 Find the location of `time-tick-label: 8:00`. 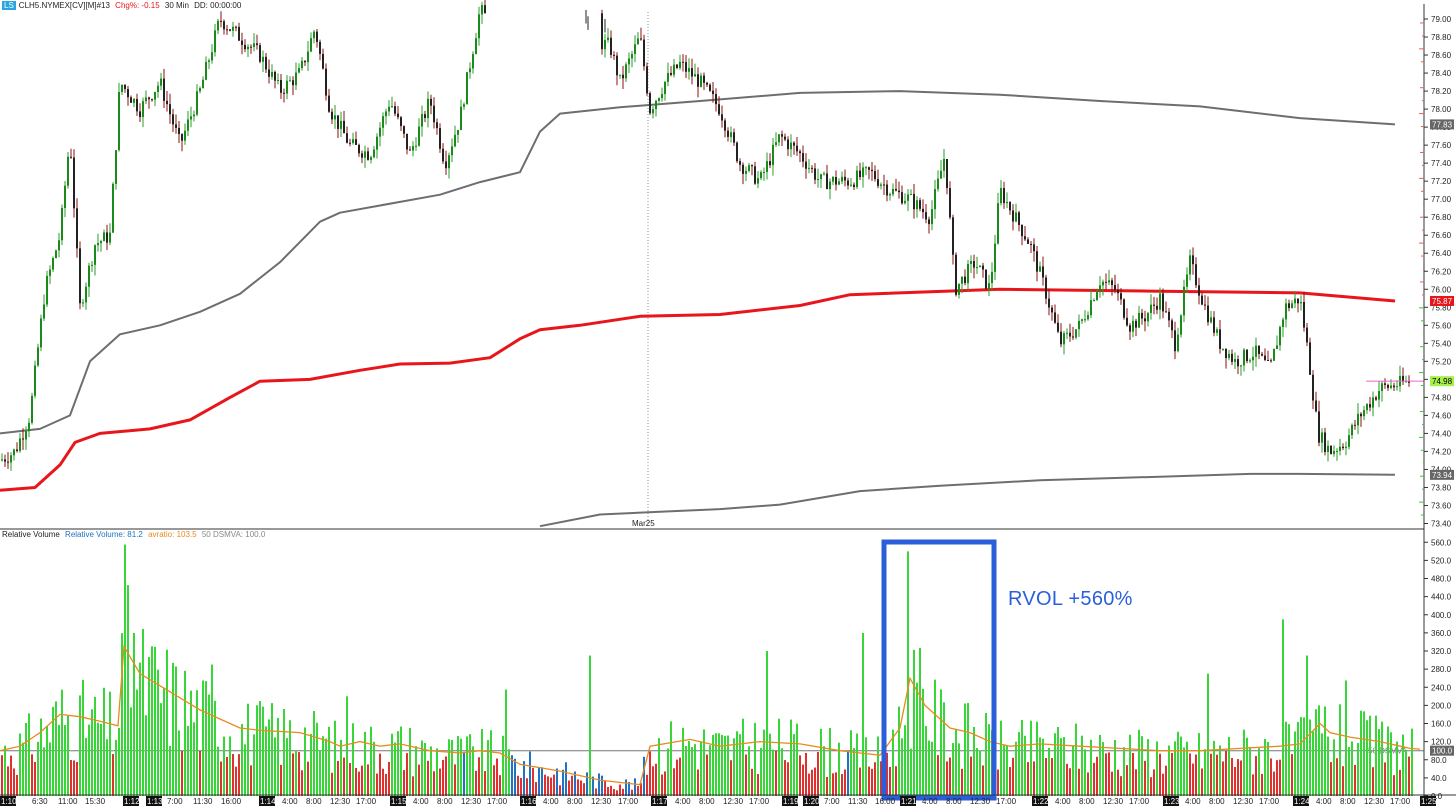

time-tick-label: 8:00 is located at coordinates (707, 801).